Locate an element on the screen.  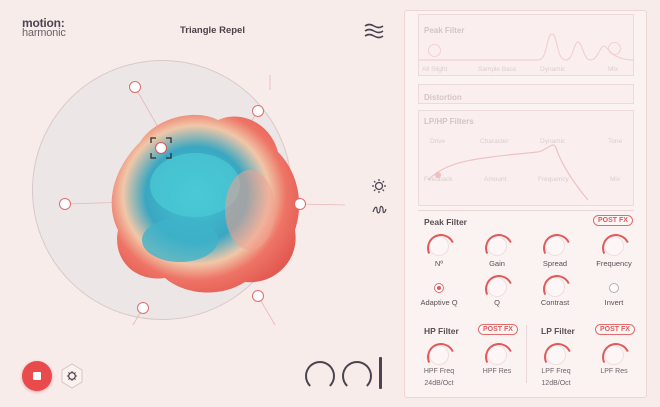
ghost-label: Tone is located at coordinates (615, 141).